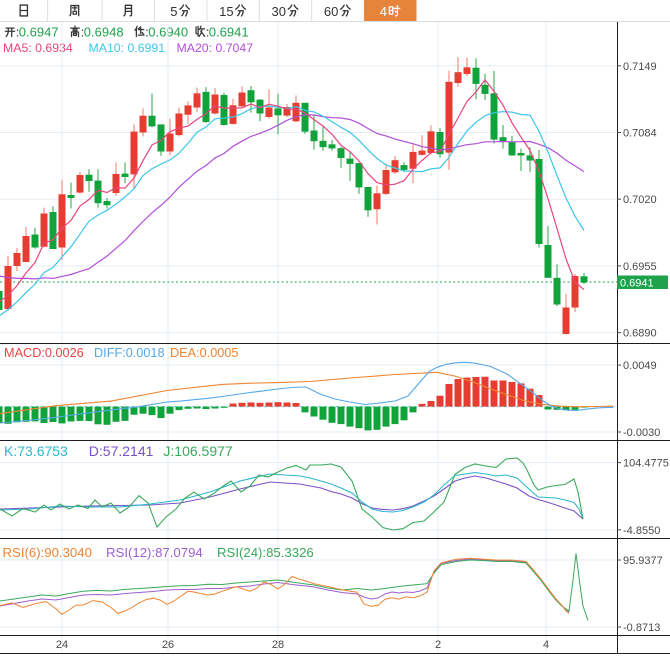 The height and width of the screenshot is (670, 670). I want to click on svg-text: 0.6955, so click(640, 267).